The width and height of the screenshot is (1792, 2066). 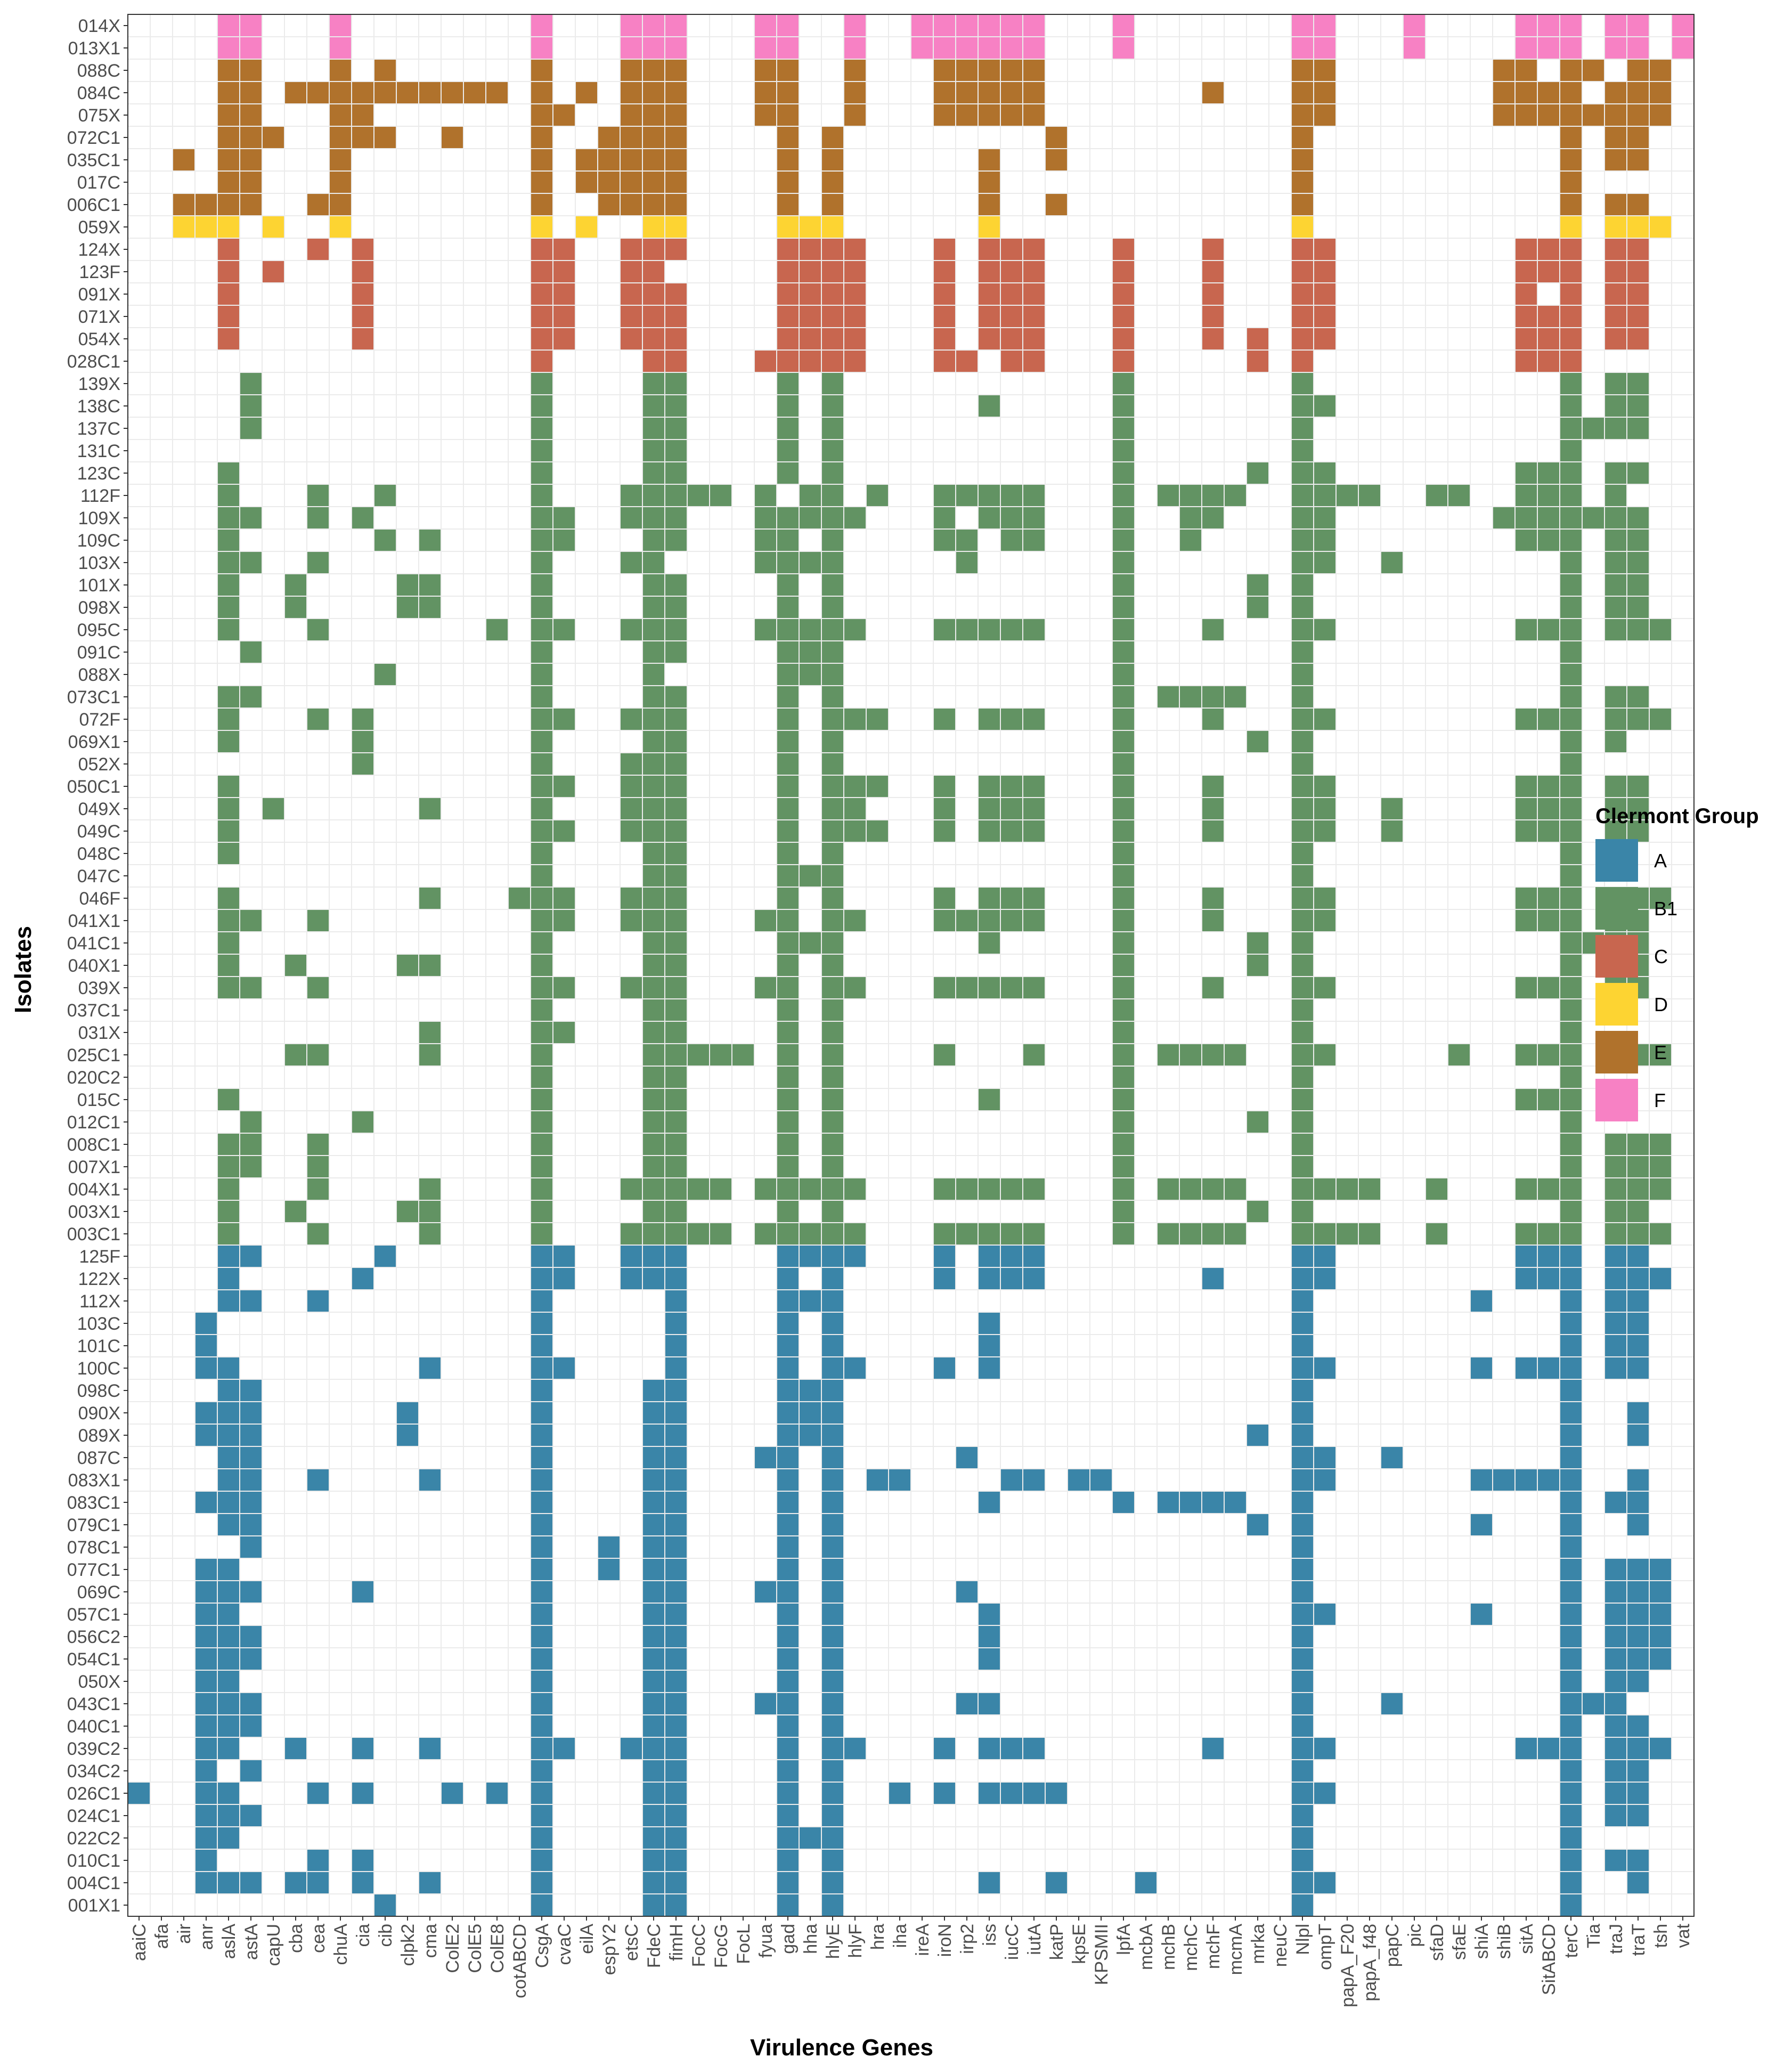 I want to click on y-tick-label: 037C1, so click(x=93, y=1011).